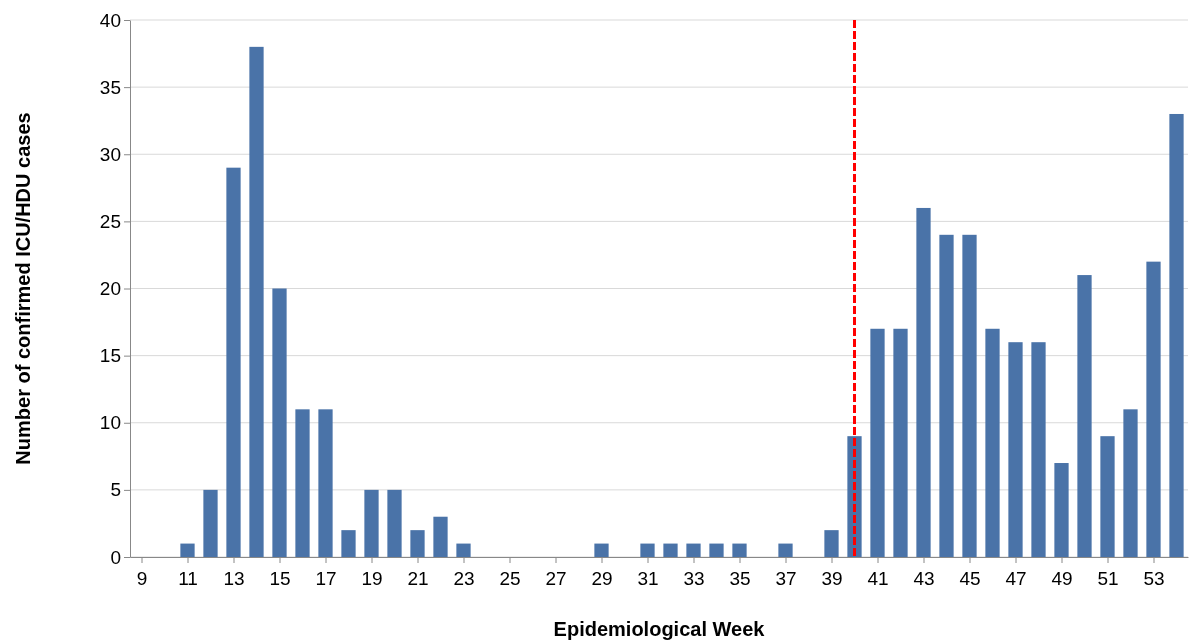 The image size is (1192, 644). What do you see at coordinates (234, 578) in the screenshot?
I see `x-tick-label: 13` at bounding box center [234, 578].